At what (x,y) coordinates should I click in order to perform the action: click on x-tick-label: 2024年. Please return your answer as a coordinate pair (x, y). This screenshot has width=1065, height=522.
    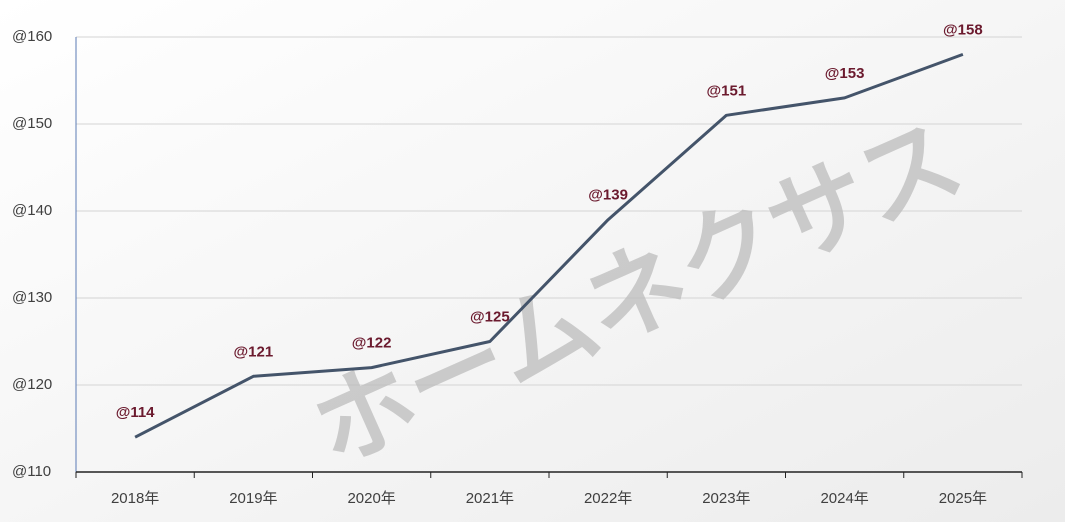
    Looking at the image, I should click on (844, 498).